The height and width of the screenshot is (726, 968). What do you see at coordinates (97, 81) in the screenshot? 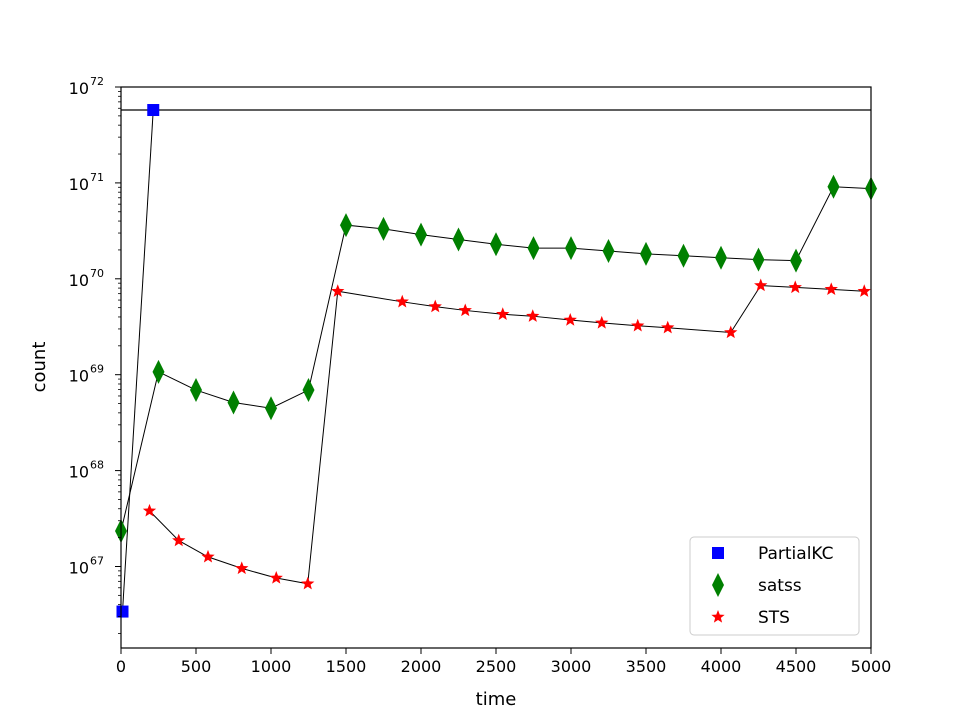
I see `y-tick-exponent: 72` at bounding box center [97, 81].